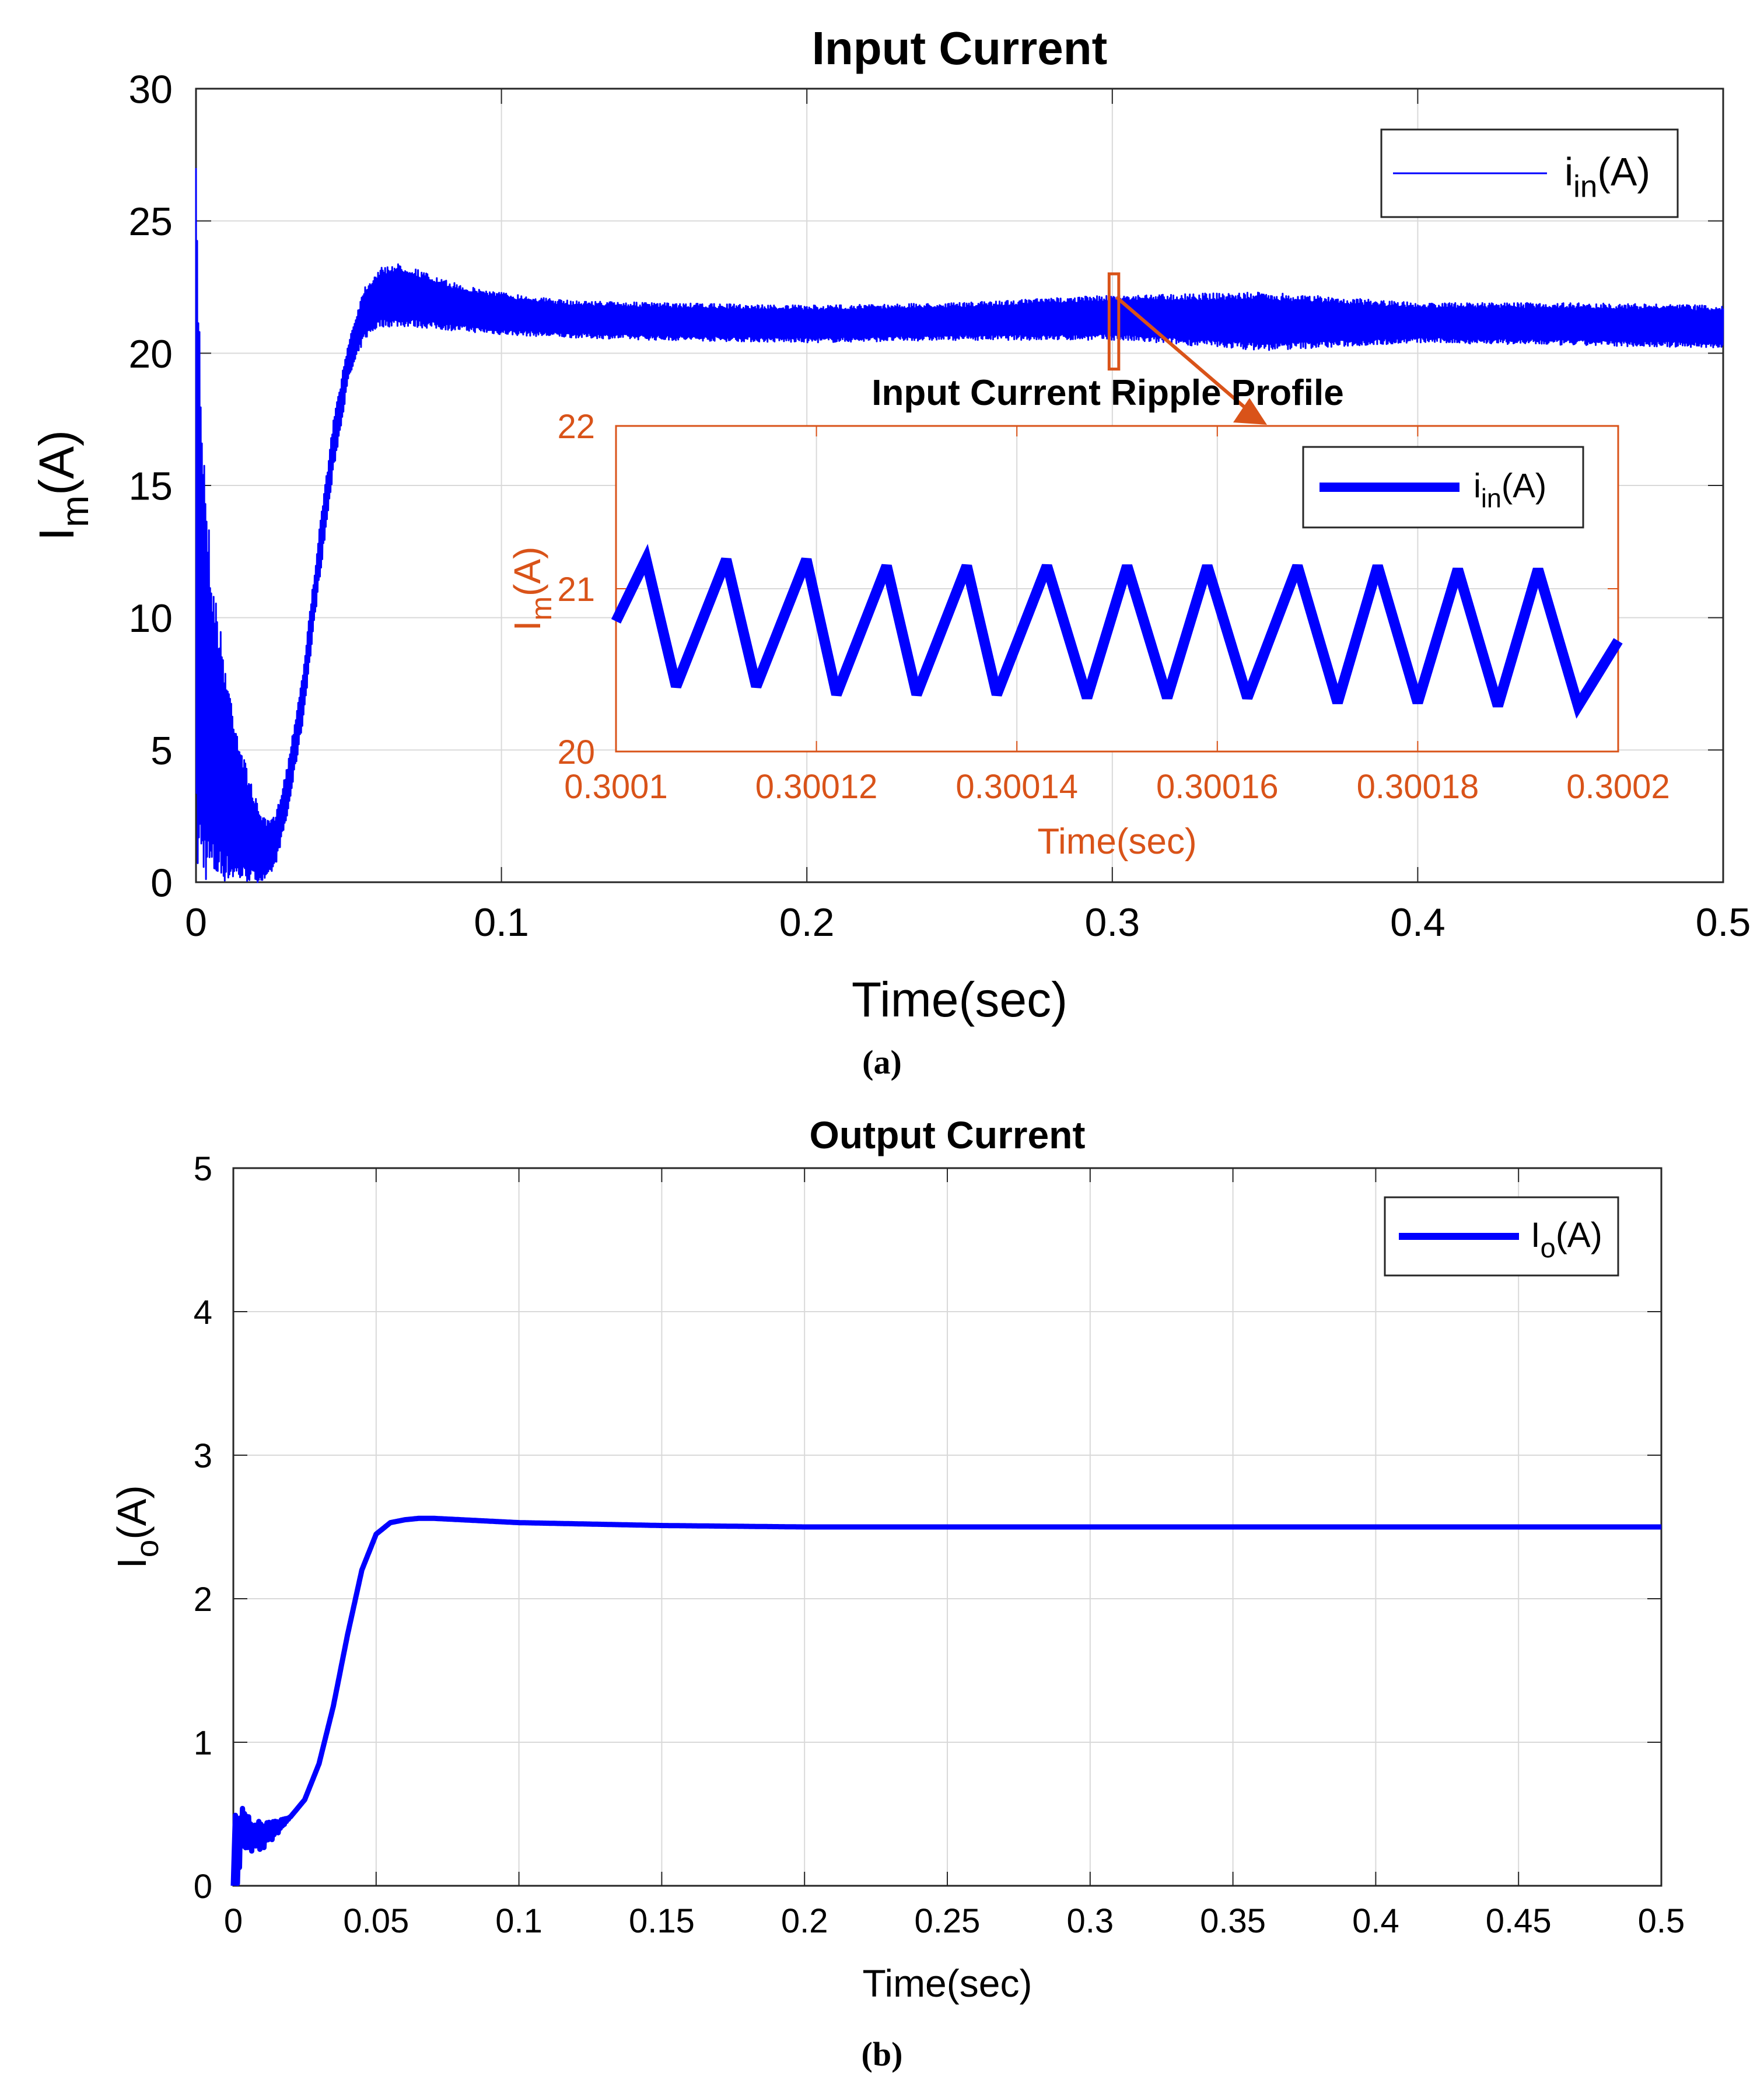 This screenshot has width=1764, height=2083. What do you see at coordinates (1107, 393) in the screenshot?
I see `inset-title: Input Current Ripple Profile` at bounding box center [1107, 393].